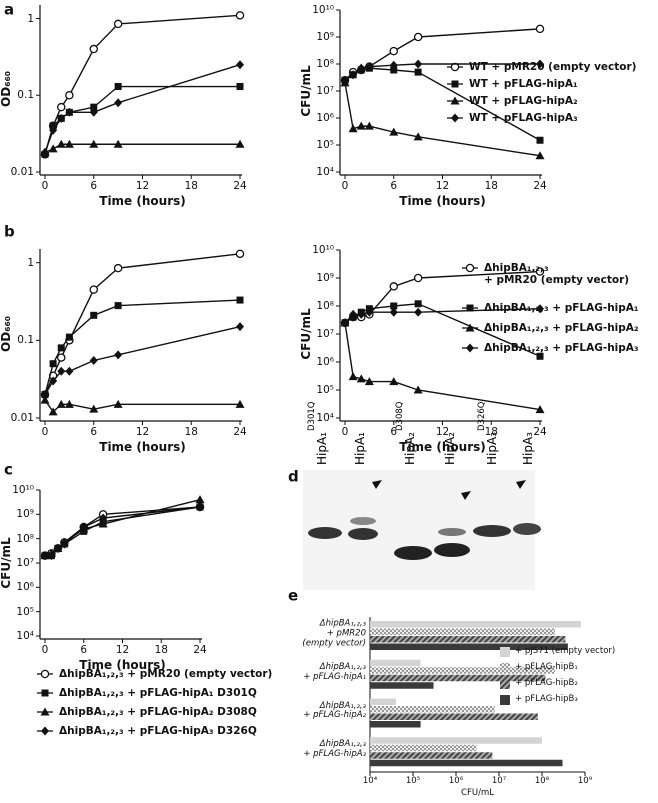 Image resolution: width=658 pixels, height=803 pixels. What do you see at coordinates (334, 710) in the screenshot?
I see `category-label: ΔhipBA₁,₂,₃ + pFLAG-hipA₂` at bounding box center [334, 710].